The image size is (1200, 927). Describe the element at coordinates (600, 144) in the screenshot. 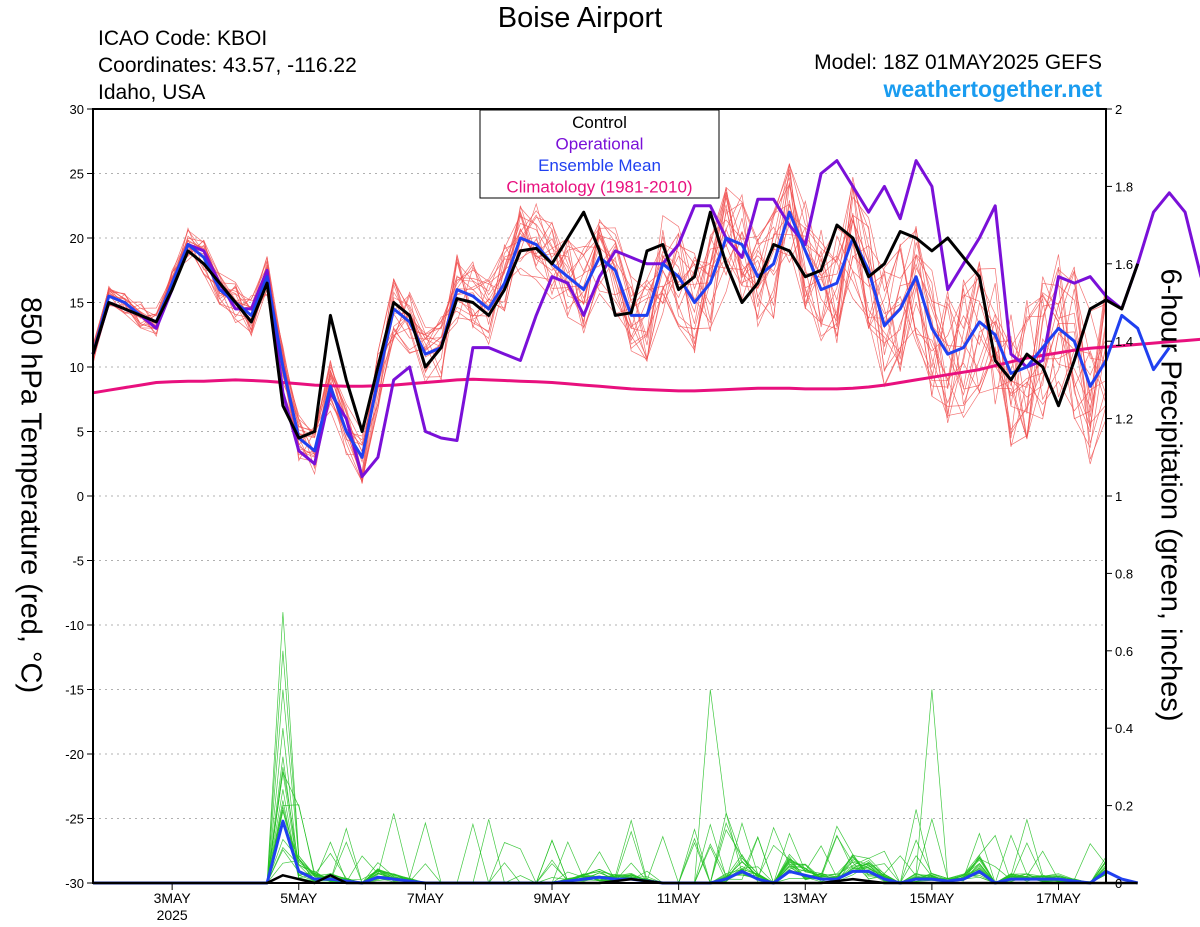

I see `legend-entry: Operational` at that location.